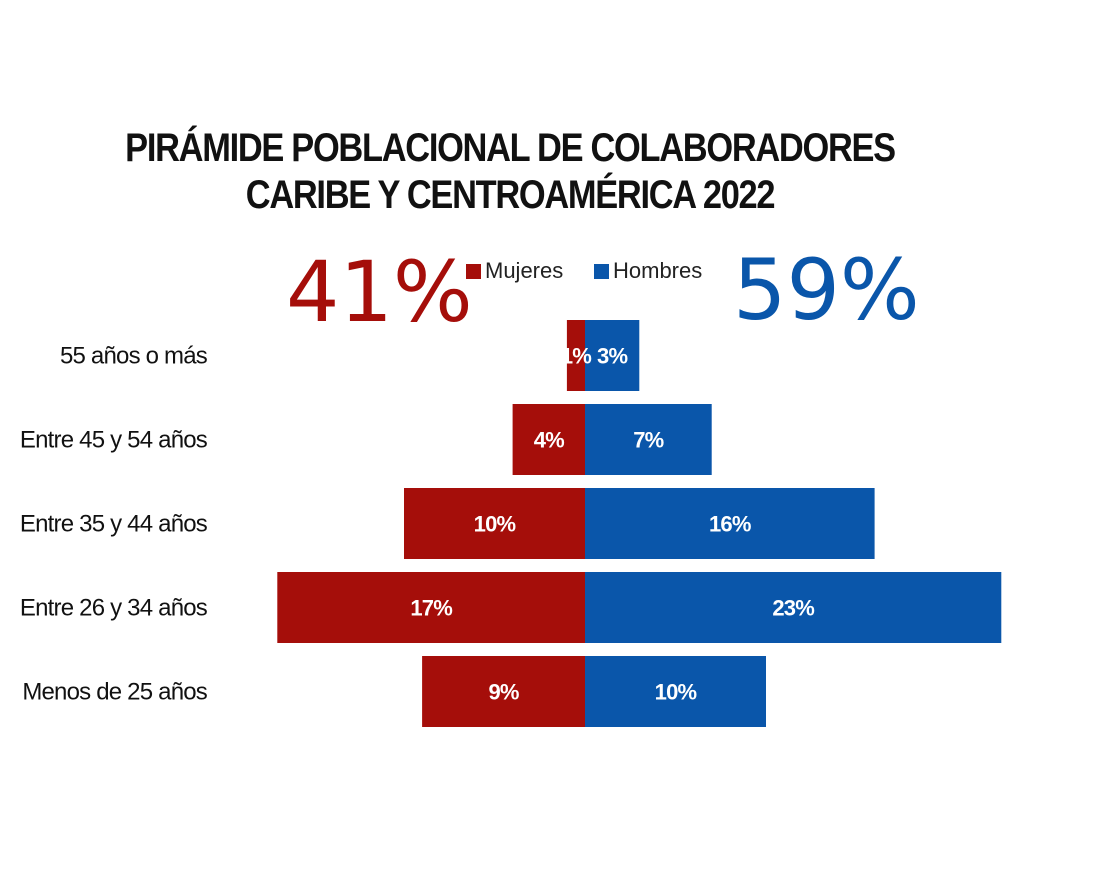 This screenshot has width=1116, height=885. I want to click on value-label-women-0: 1%, so click(576, 356).